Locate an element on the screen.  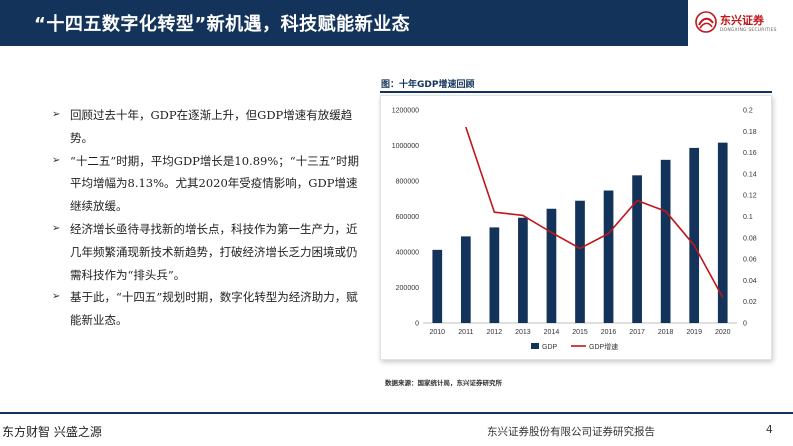
y-left-tick-label: 0 is located at coordinates (417, 324).